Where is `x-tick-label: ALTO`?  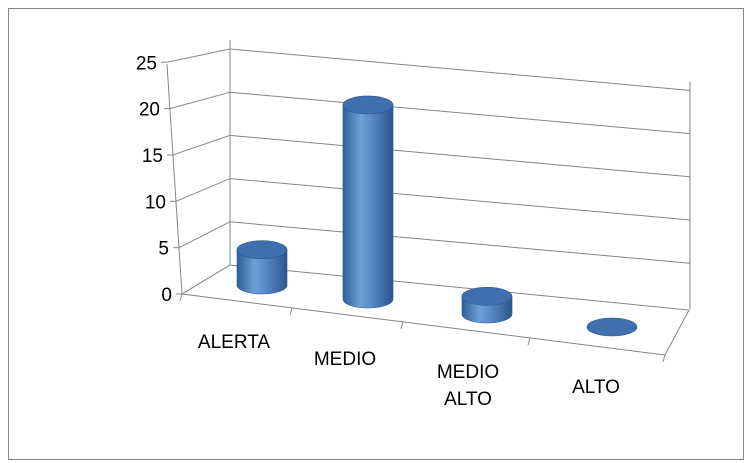 x-tick-label: ALTO is located at coordinates (596, 387).